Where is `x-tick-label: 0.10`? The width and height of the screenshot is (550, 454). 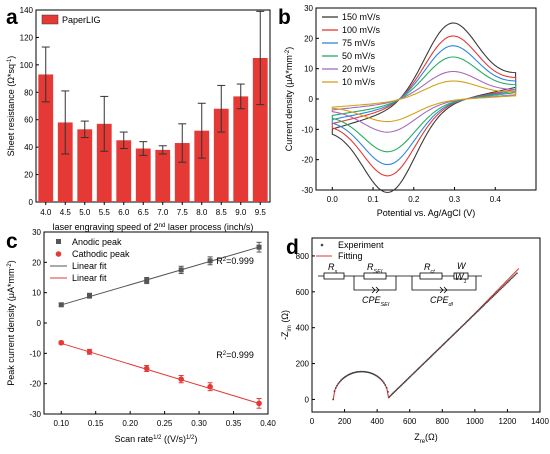 x-tick-label: 0.10 is located at coordinates (61, 423).